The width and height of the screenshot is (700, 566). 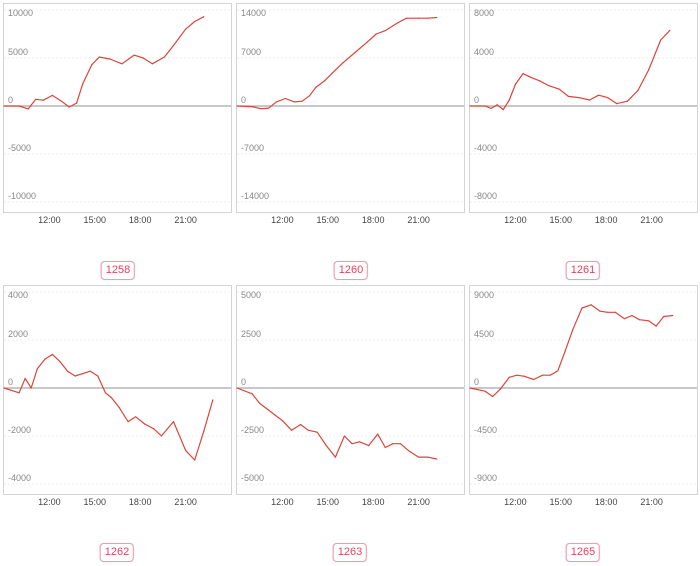 I want to click on y-tick-label: 10000, so click(x=20, y=13).